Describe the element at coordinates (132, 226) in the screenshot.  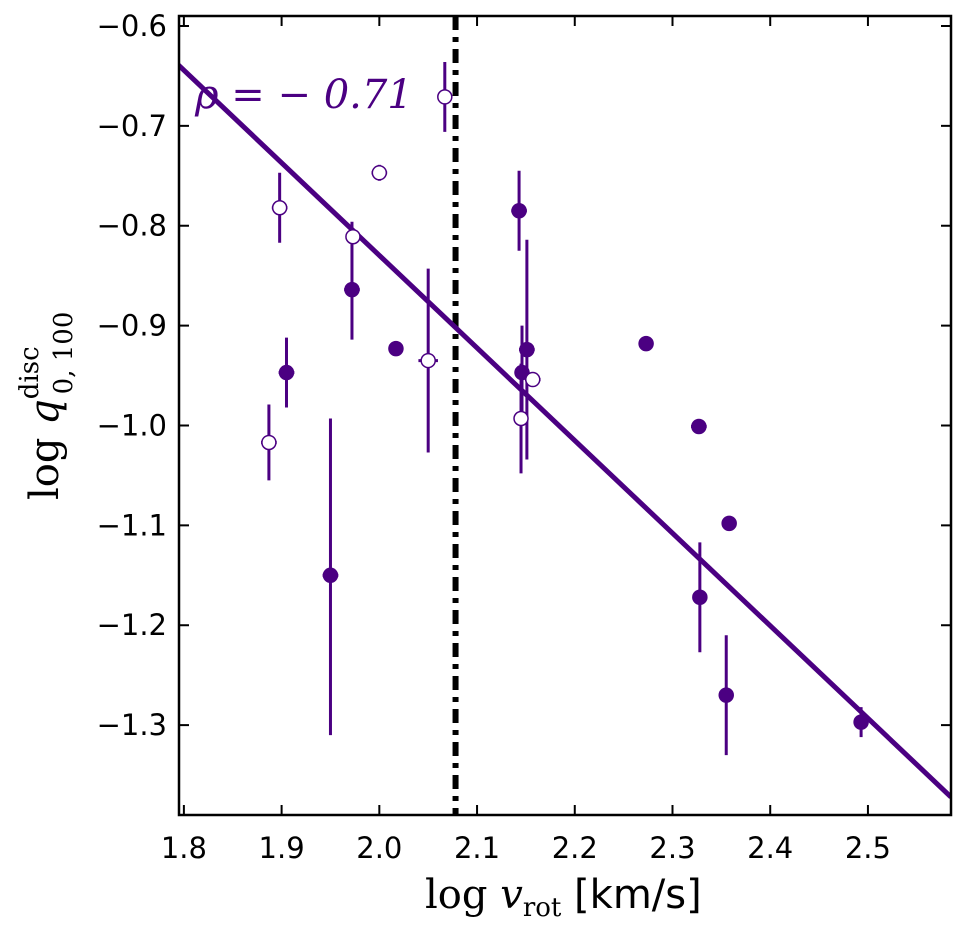
I see `y-tick-label: −0.8` at that location.